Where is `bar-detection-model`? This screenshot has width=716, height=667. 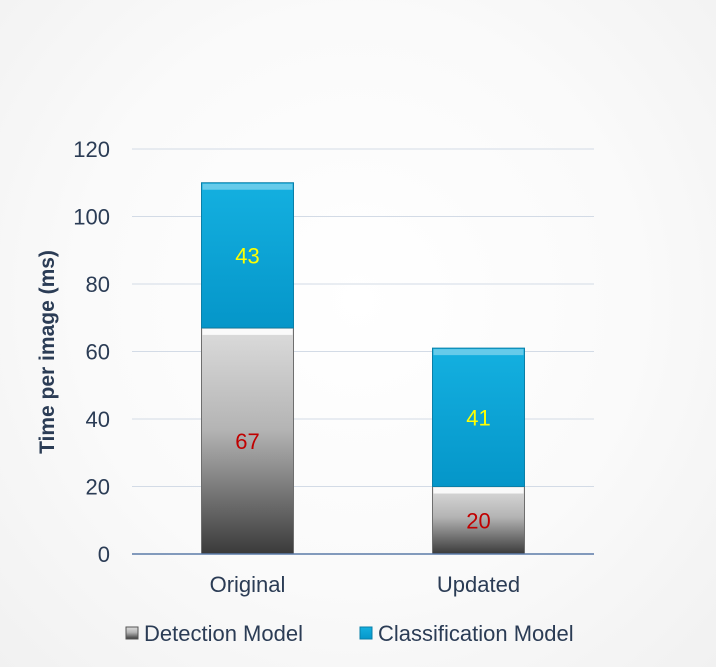 bar-detection-model is located at coordinates (478, 520).